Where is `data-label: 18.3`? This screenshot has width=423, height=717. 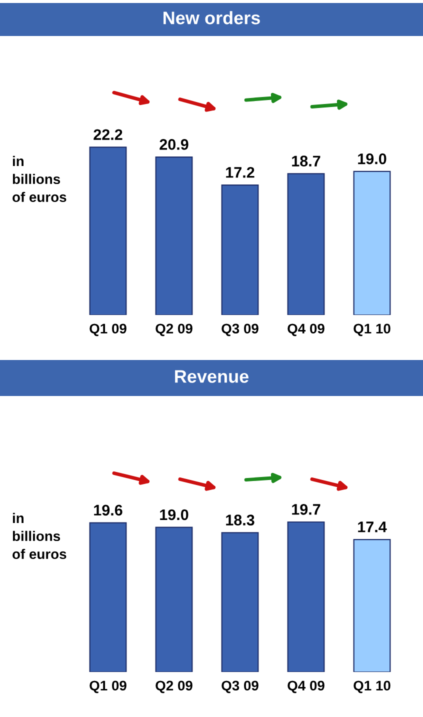 data-label: 18.3 is located at coordinates (240, 520).